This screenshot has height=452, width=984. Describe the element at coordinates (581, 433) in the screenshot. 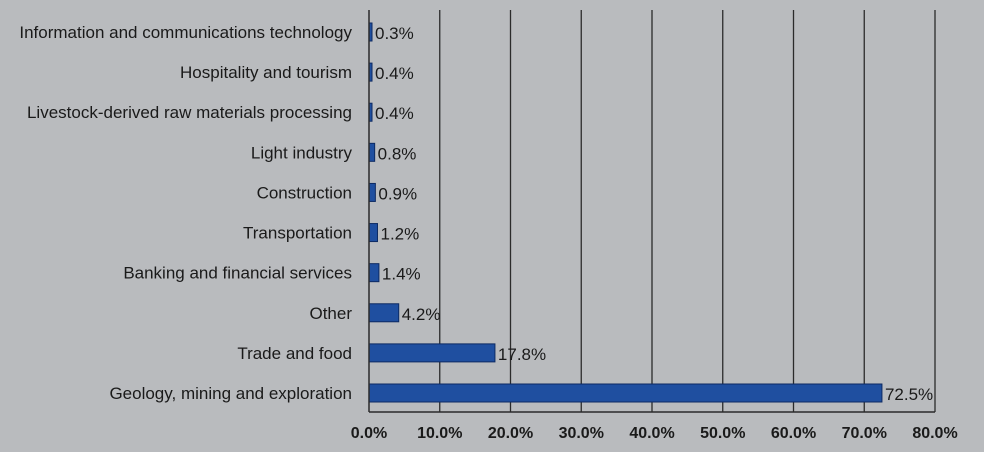

I see `x-tick-label: 30.0%` at that location.